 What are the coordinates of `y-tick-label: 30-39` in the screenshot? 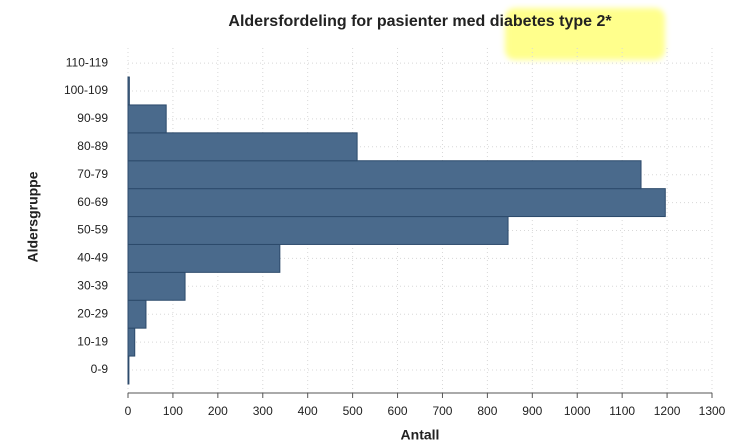 It's located at (92, 285).